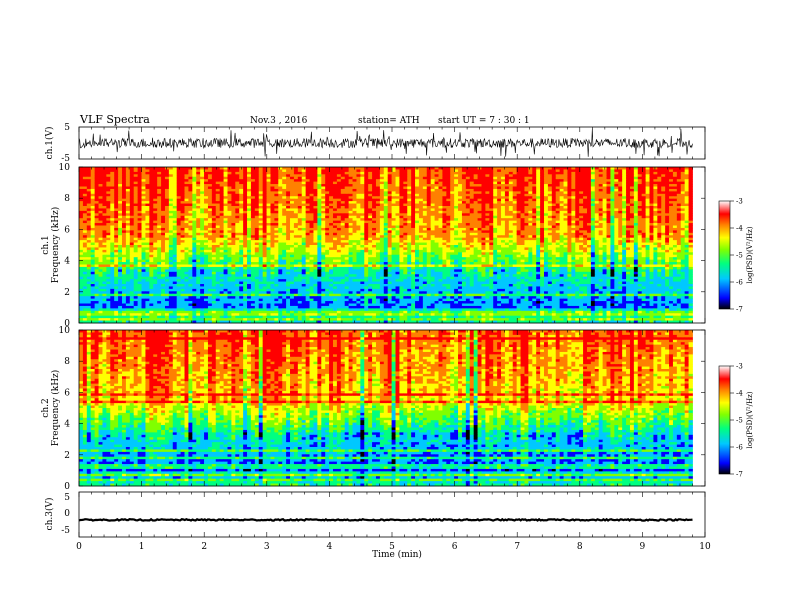 Image resolution: width=792 pixels, height=612 pixels. Describe the element at coordinates (46, 244) in the screenshot. I see `ch1-spectrogram-channel-label: ch.1` at that location.